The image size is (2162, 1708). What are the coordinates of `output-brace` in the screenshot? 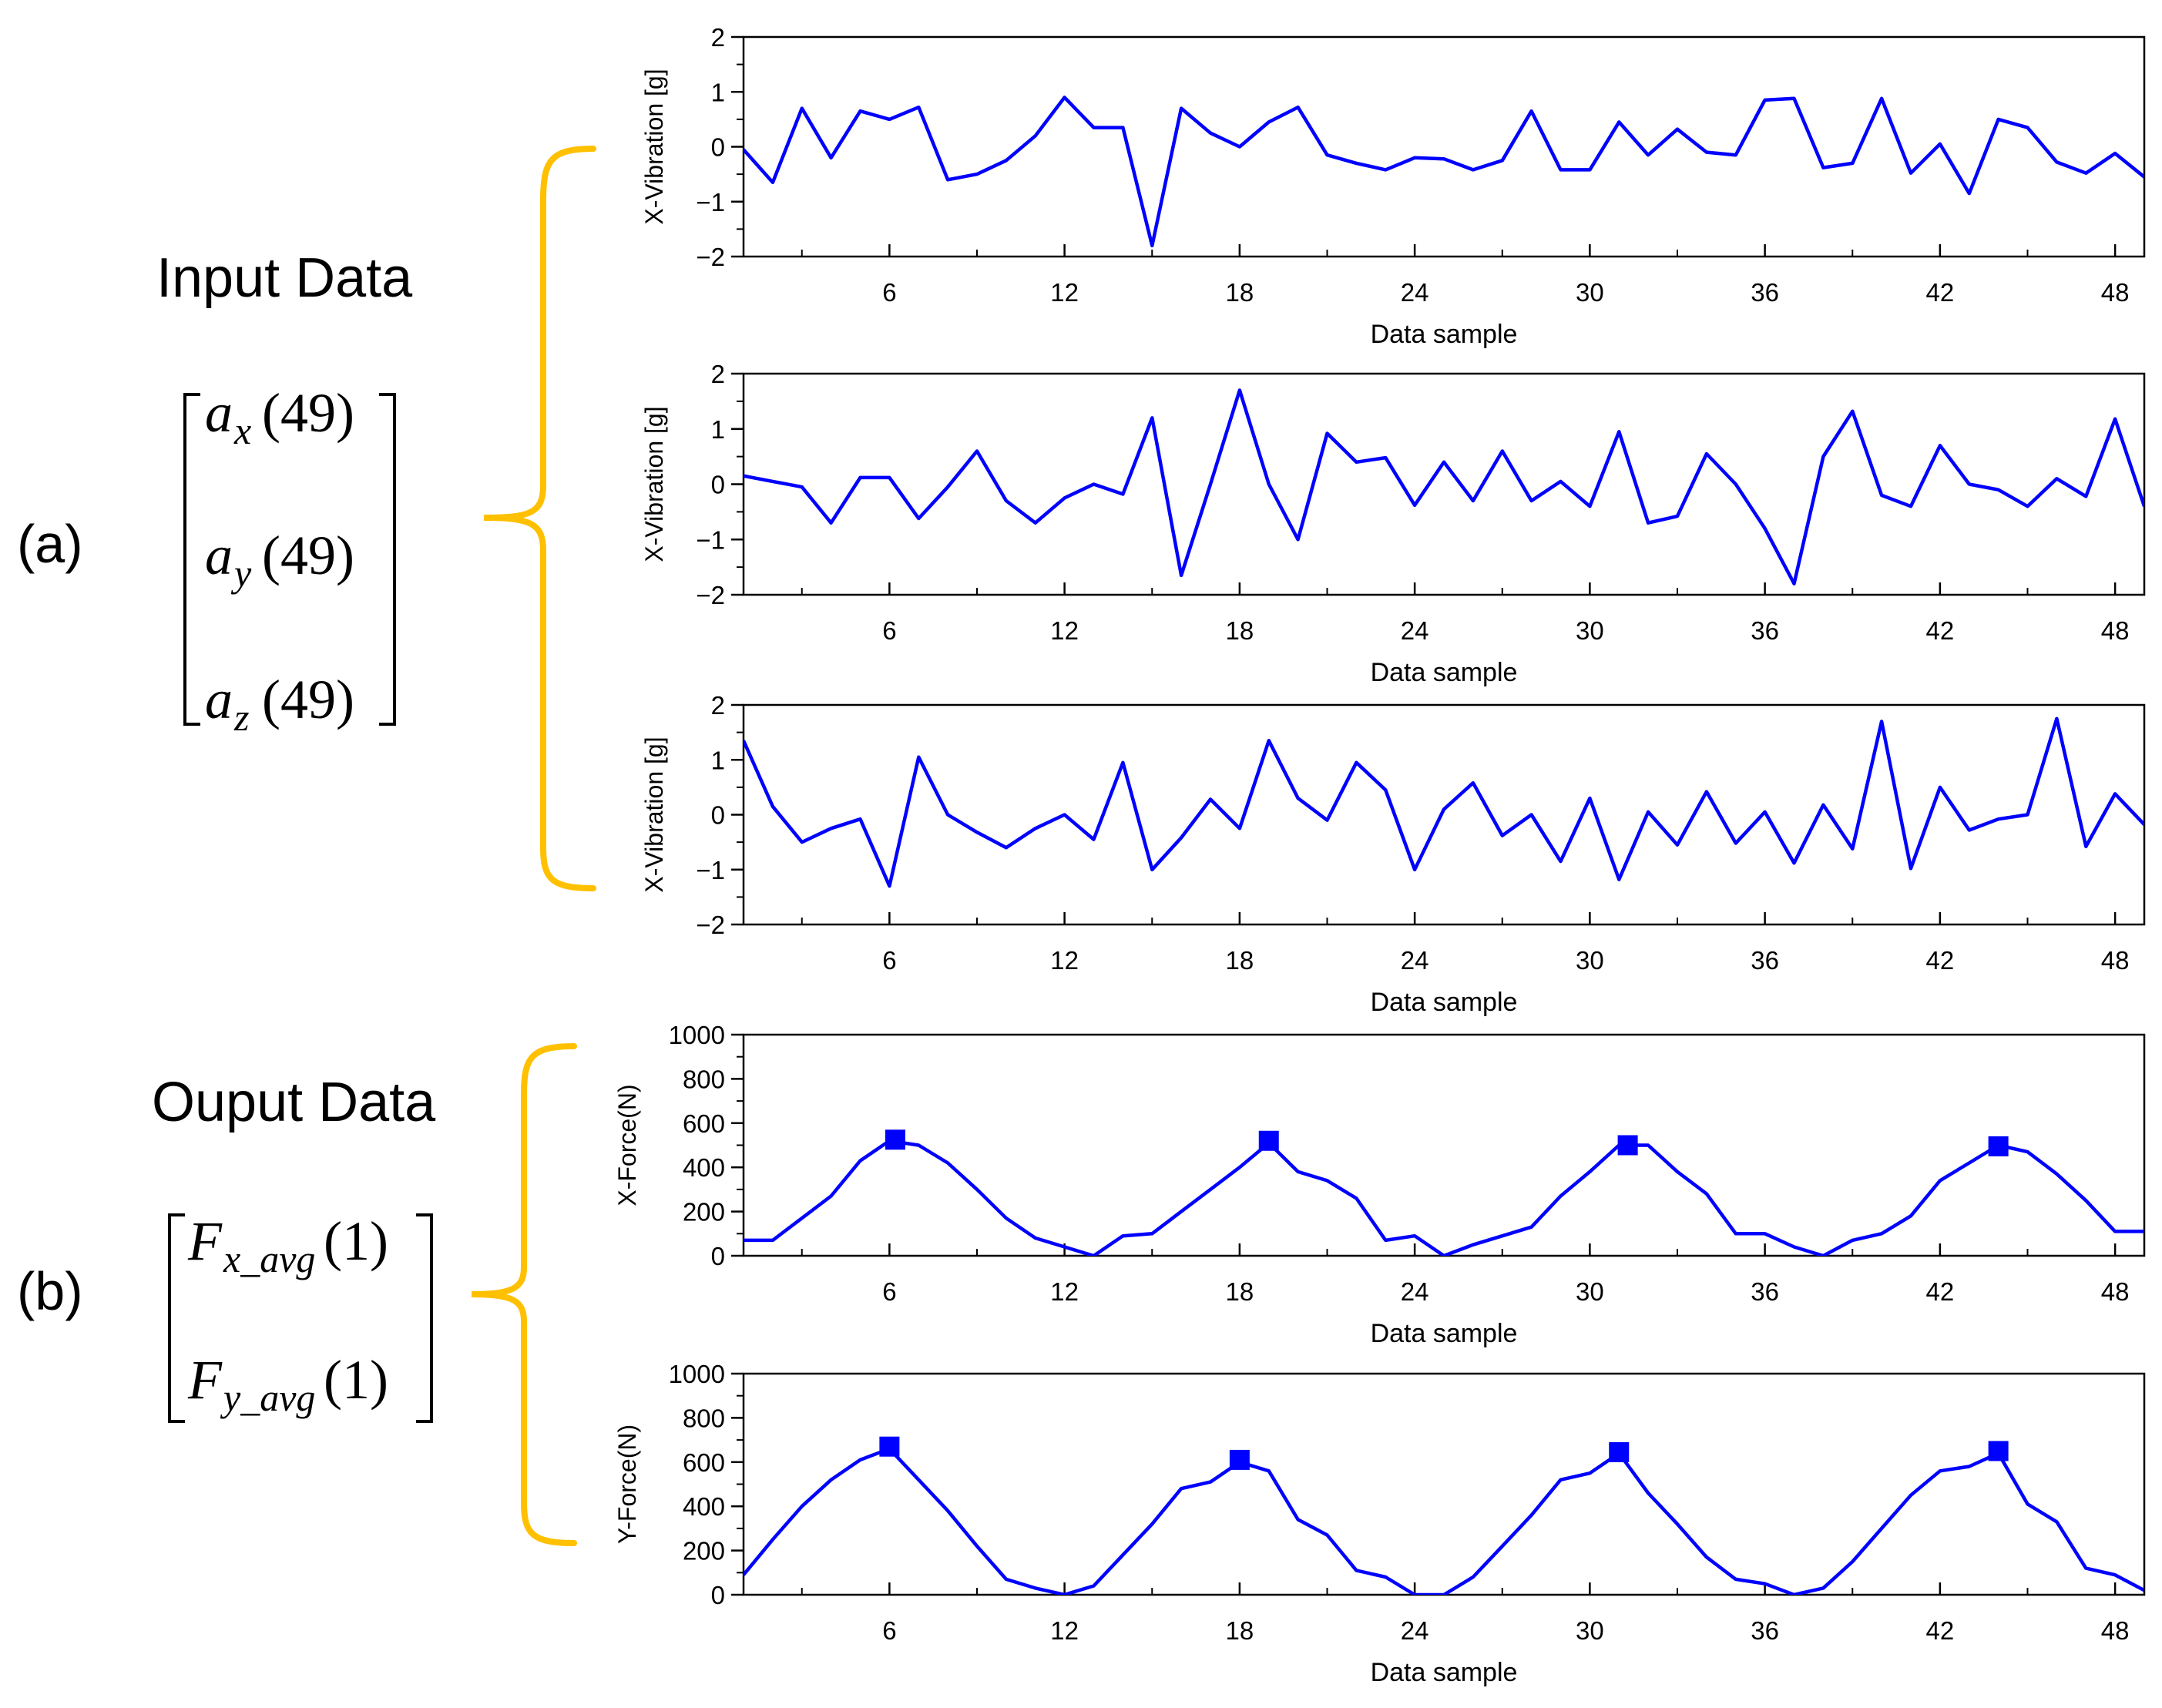 It's located at (524, 1294).